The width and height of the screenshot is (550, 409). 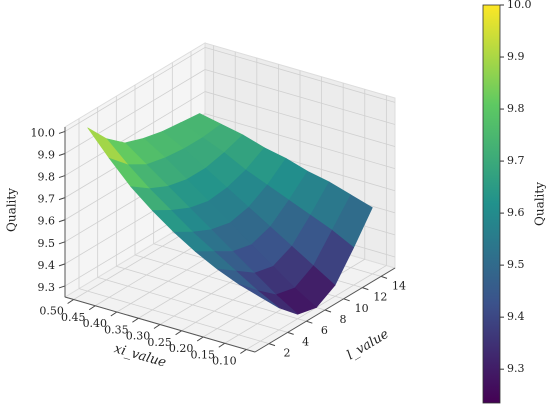 I want to click on z-tick-label: 9.9, so click(x=47, y=154).